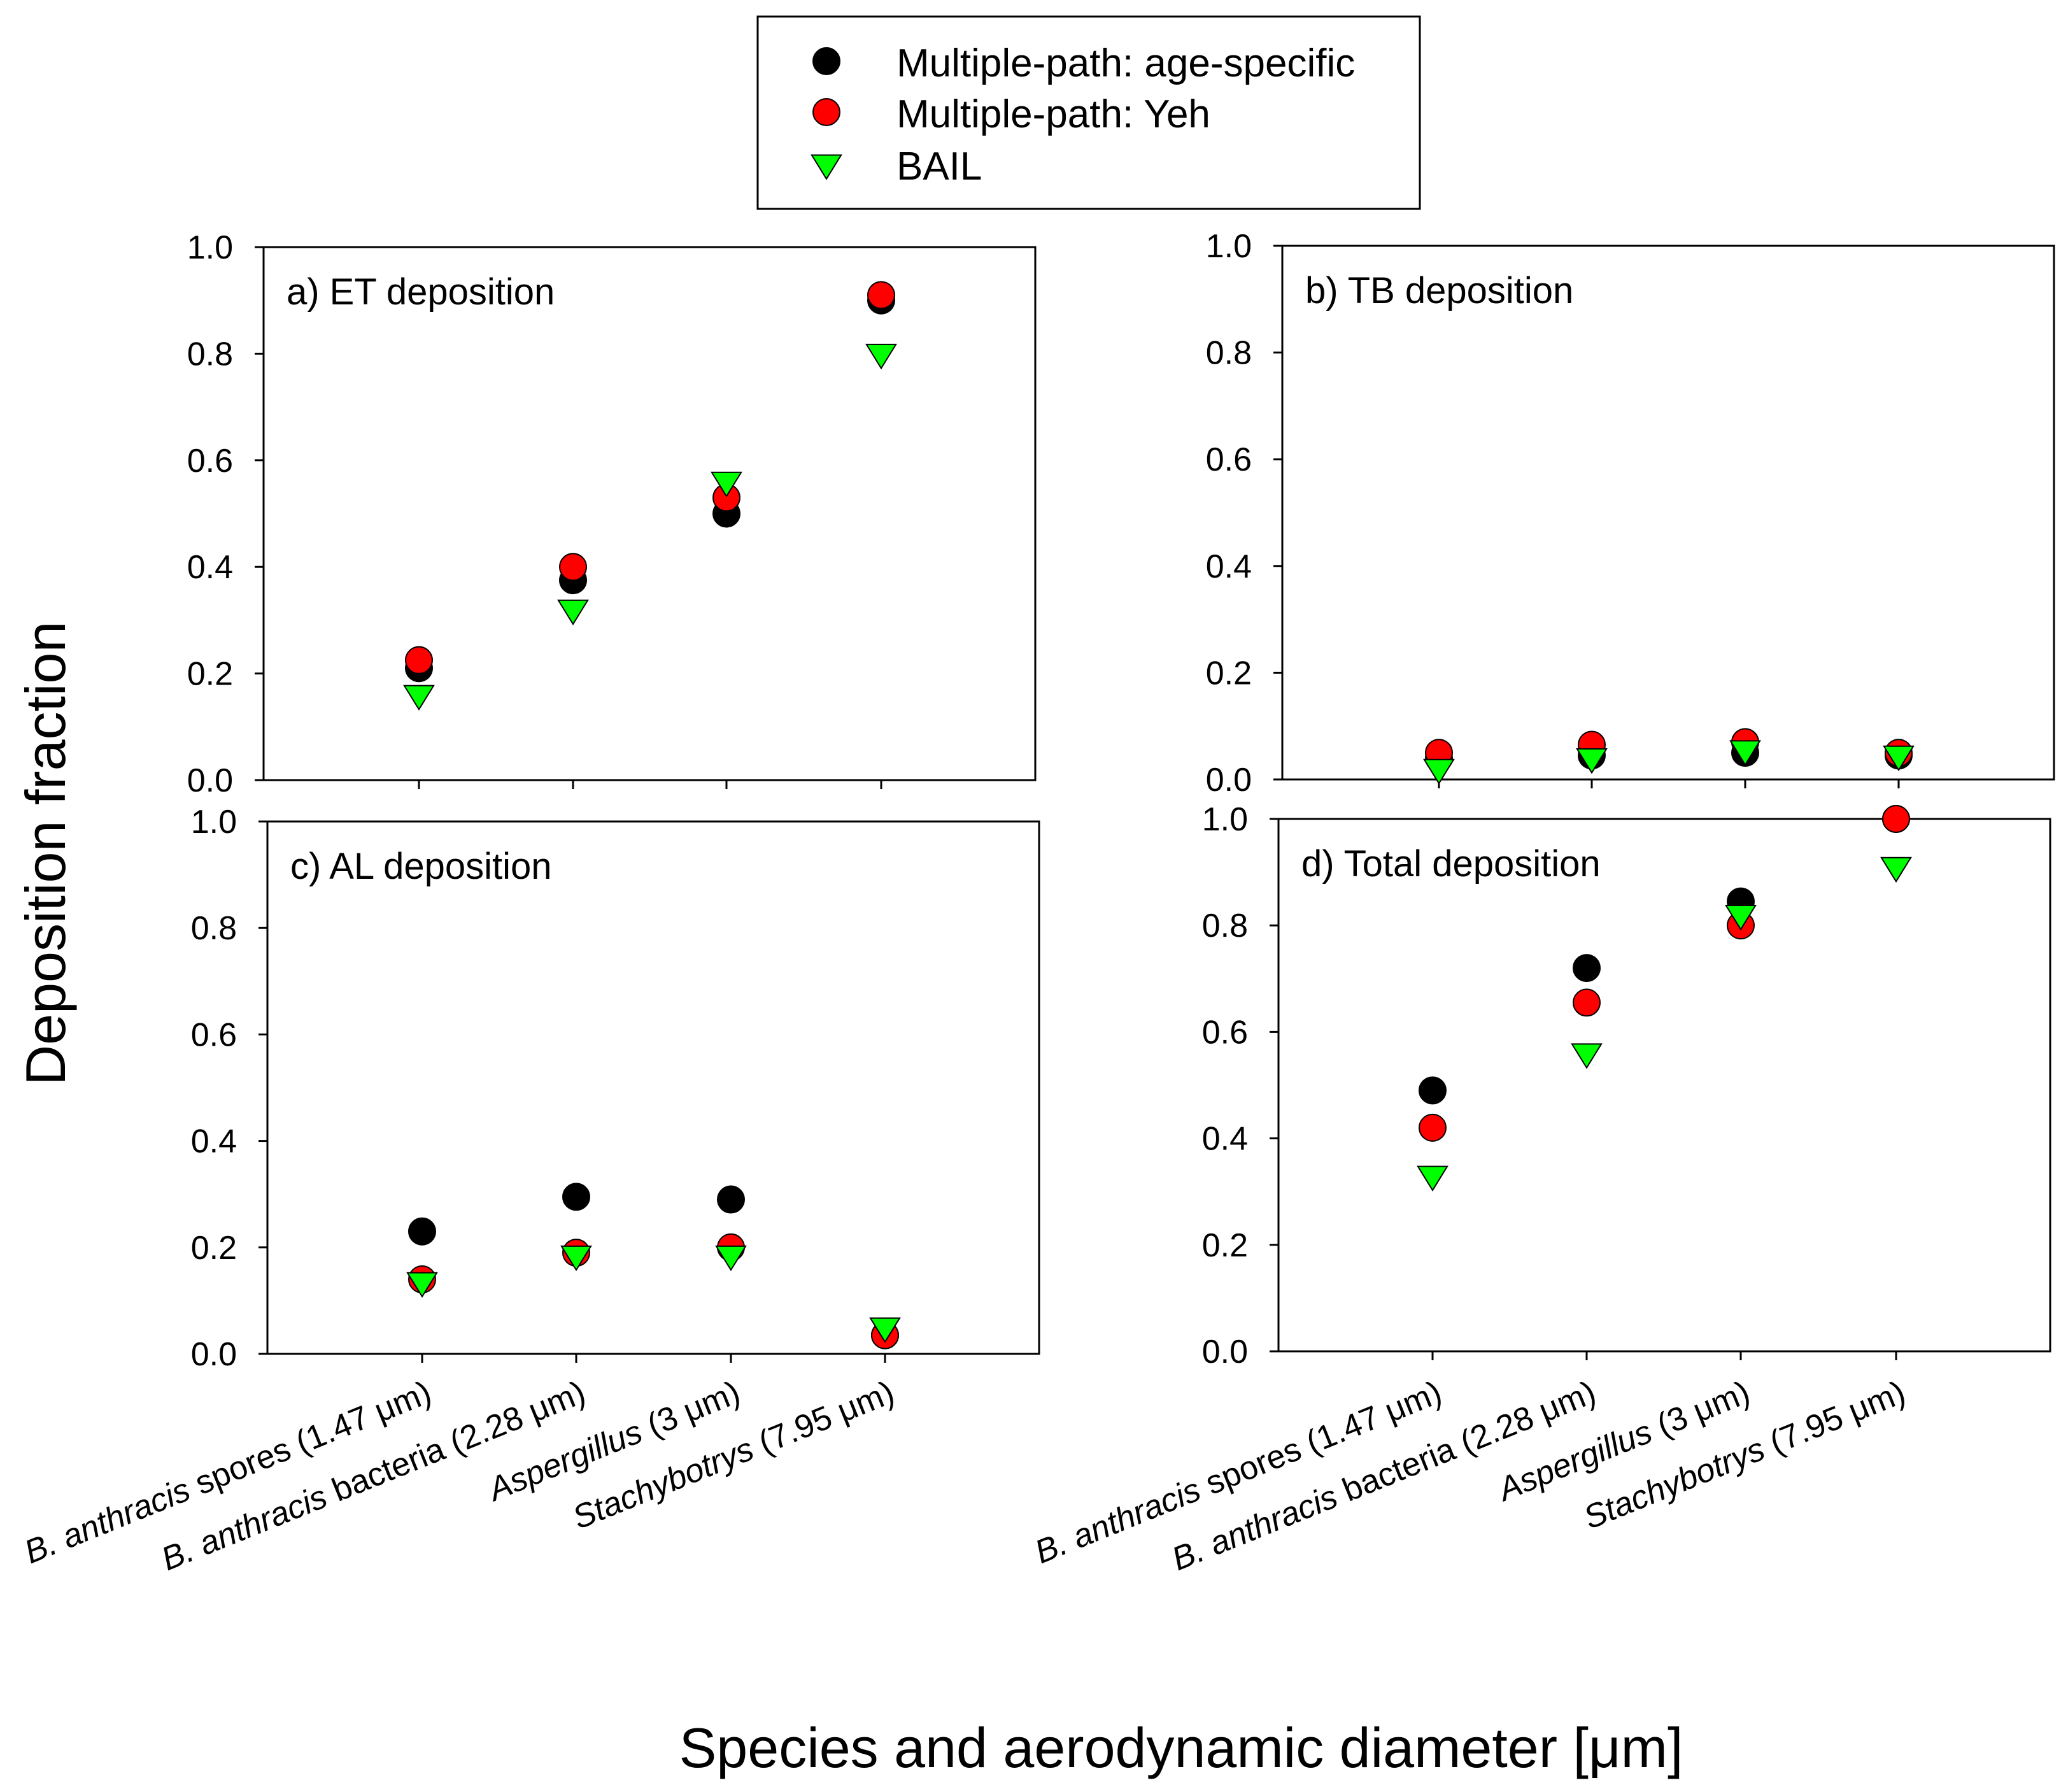 The image size is (2068, 1792). I want to click on panel-b: 0.0 0.2 0.4 0.6 0.8 1.0 b) TB deposition, so click(1630, 513).